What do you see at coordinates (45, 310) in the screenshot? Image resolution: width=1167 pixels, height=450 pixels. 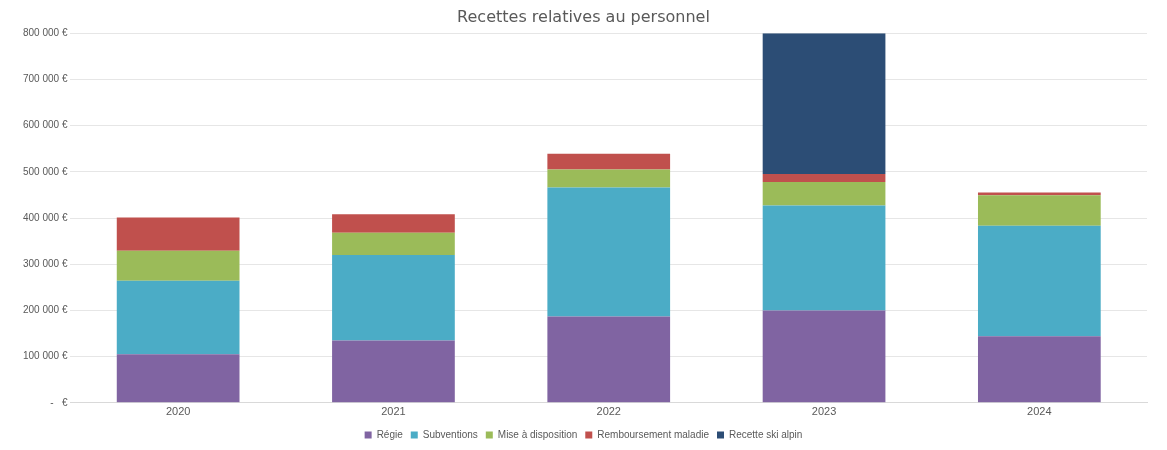 I see `y-tick-label: 200 000 €` at bounding box center [45, 310].